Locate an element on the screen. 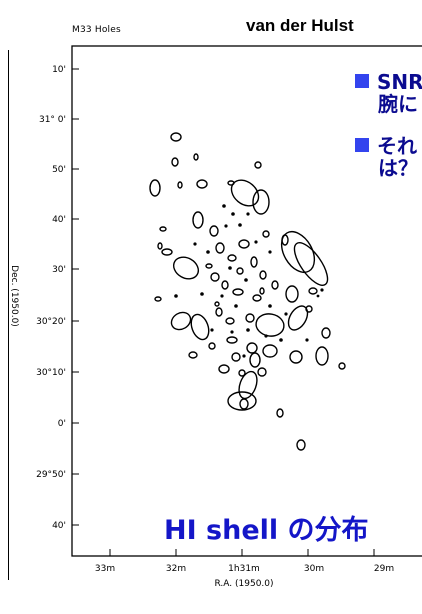  x-axis-label: R.A. (1950.0) is located at coordinates (243, 584).